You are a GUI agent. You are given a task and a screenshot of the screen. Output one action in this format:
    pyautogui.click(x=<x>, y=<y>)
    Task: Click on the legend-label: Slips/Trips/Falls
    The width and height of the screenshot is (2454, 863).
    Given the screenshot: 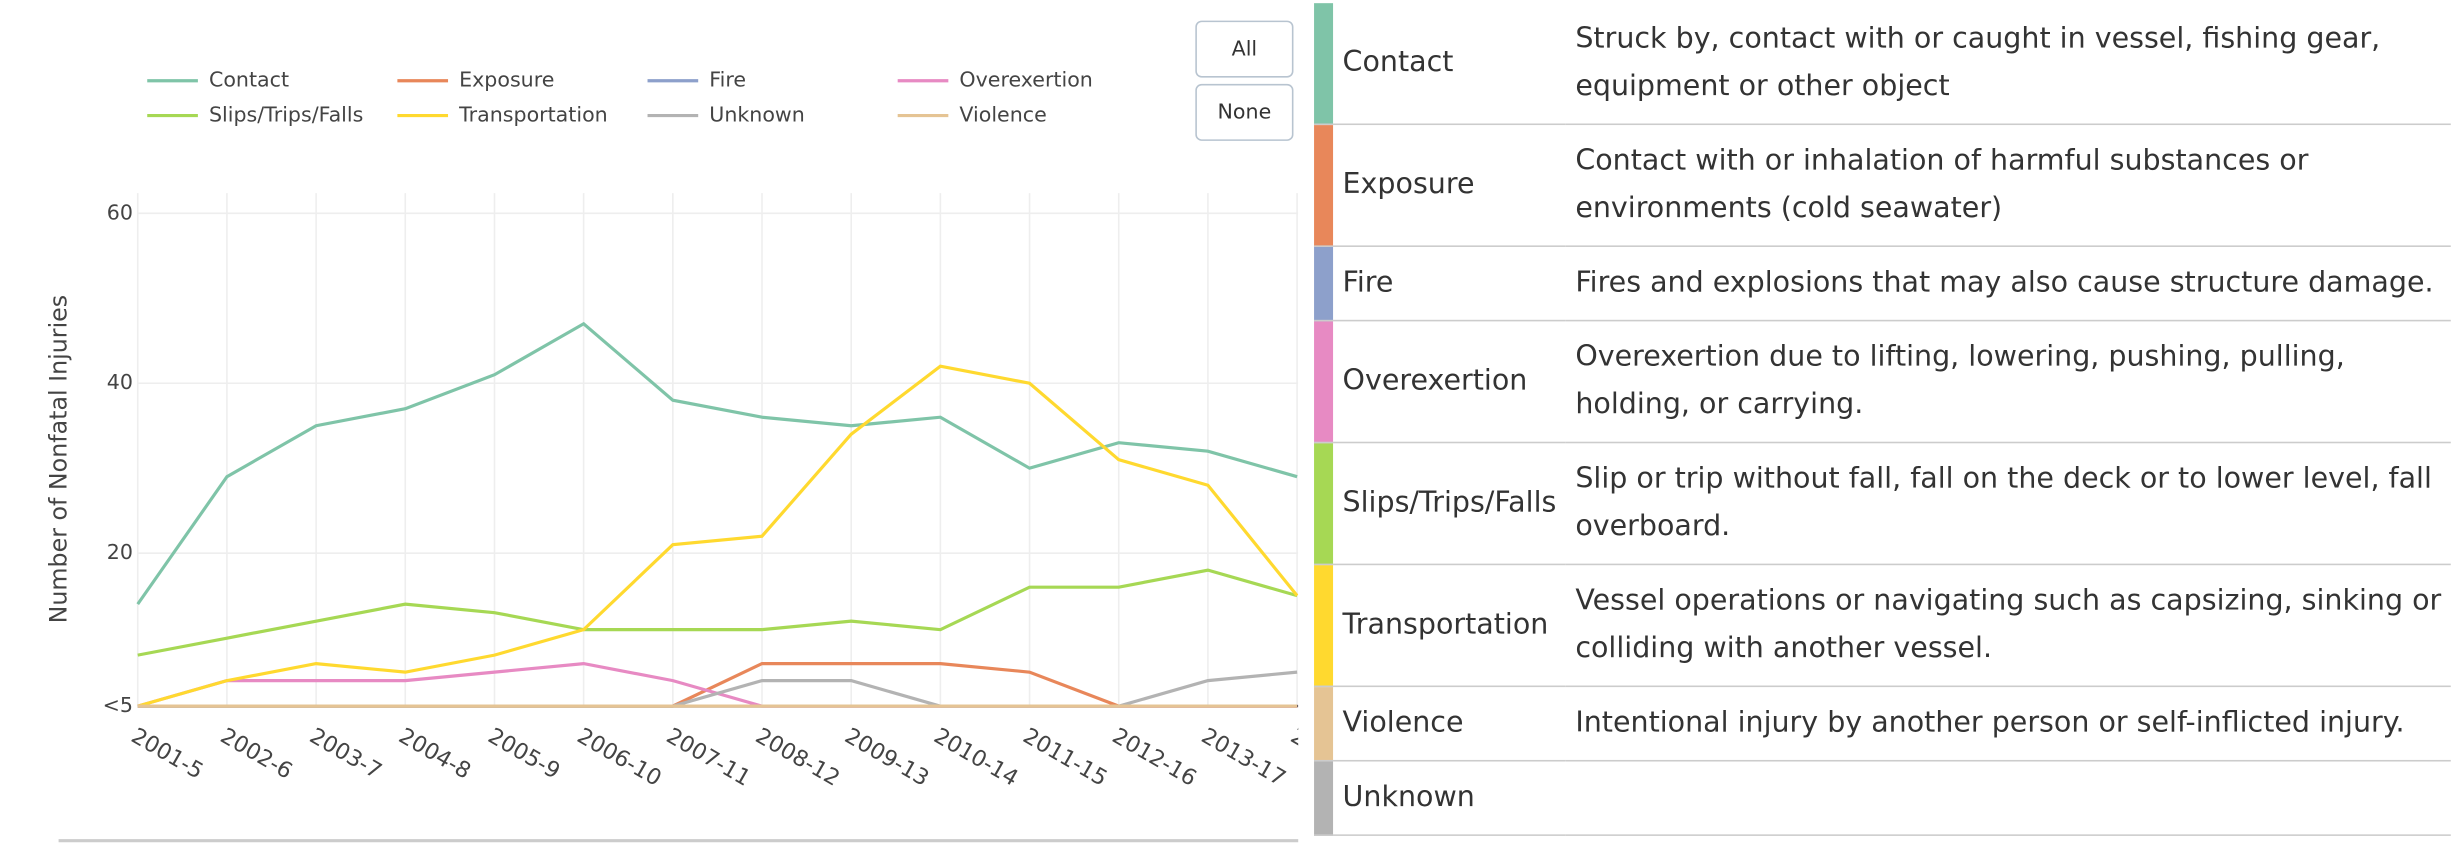 What is the action you would take?
    pyautogui.click(x=286, y=115)
    